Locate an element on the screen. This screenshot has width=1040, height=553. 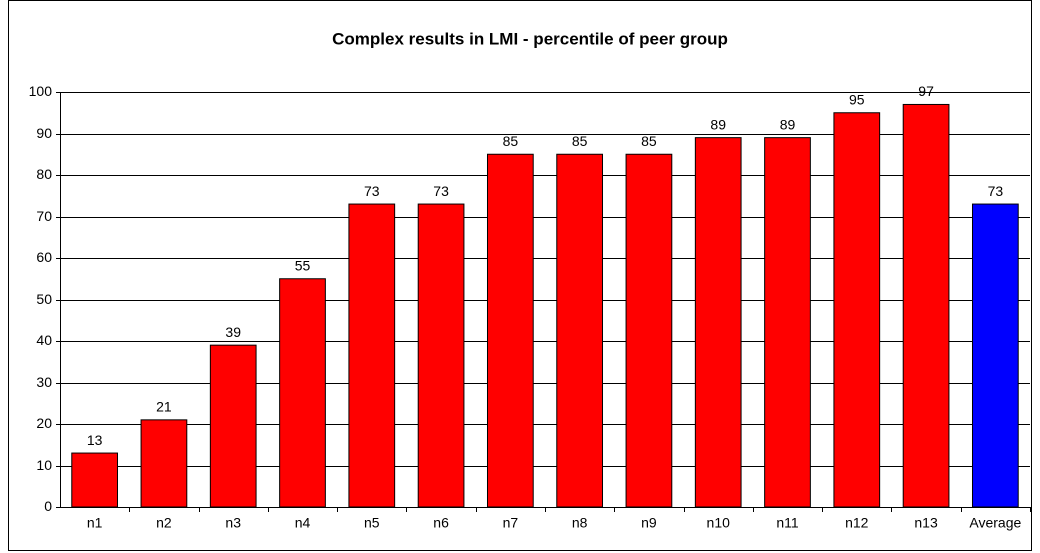
x-tick-label: Average is located at coordinates (995, 523).